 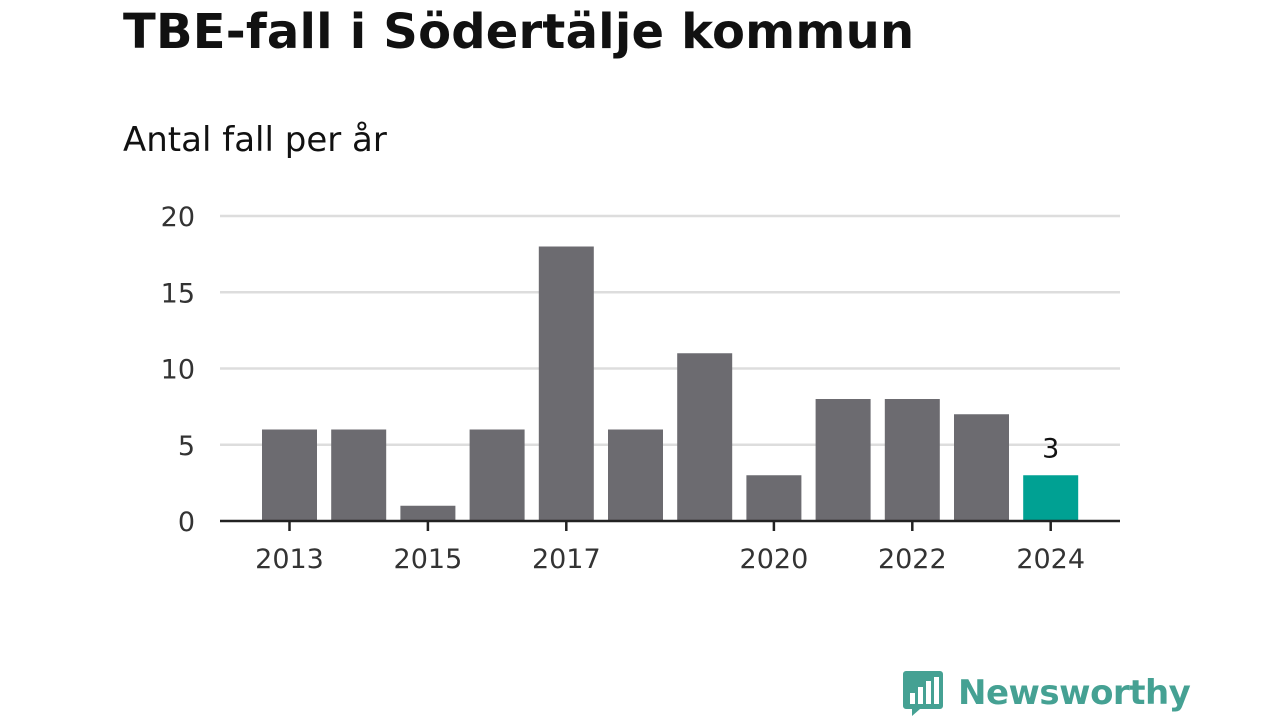 What do you see at coordinates (359, 475) in the screenshot?
I see `bar-2014` at bounding box center [359, 475].